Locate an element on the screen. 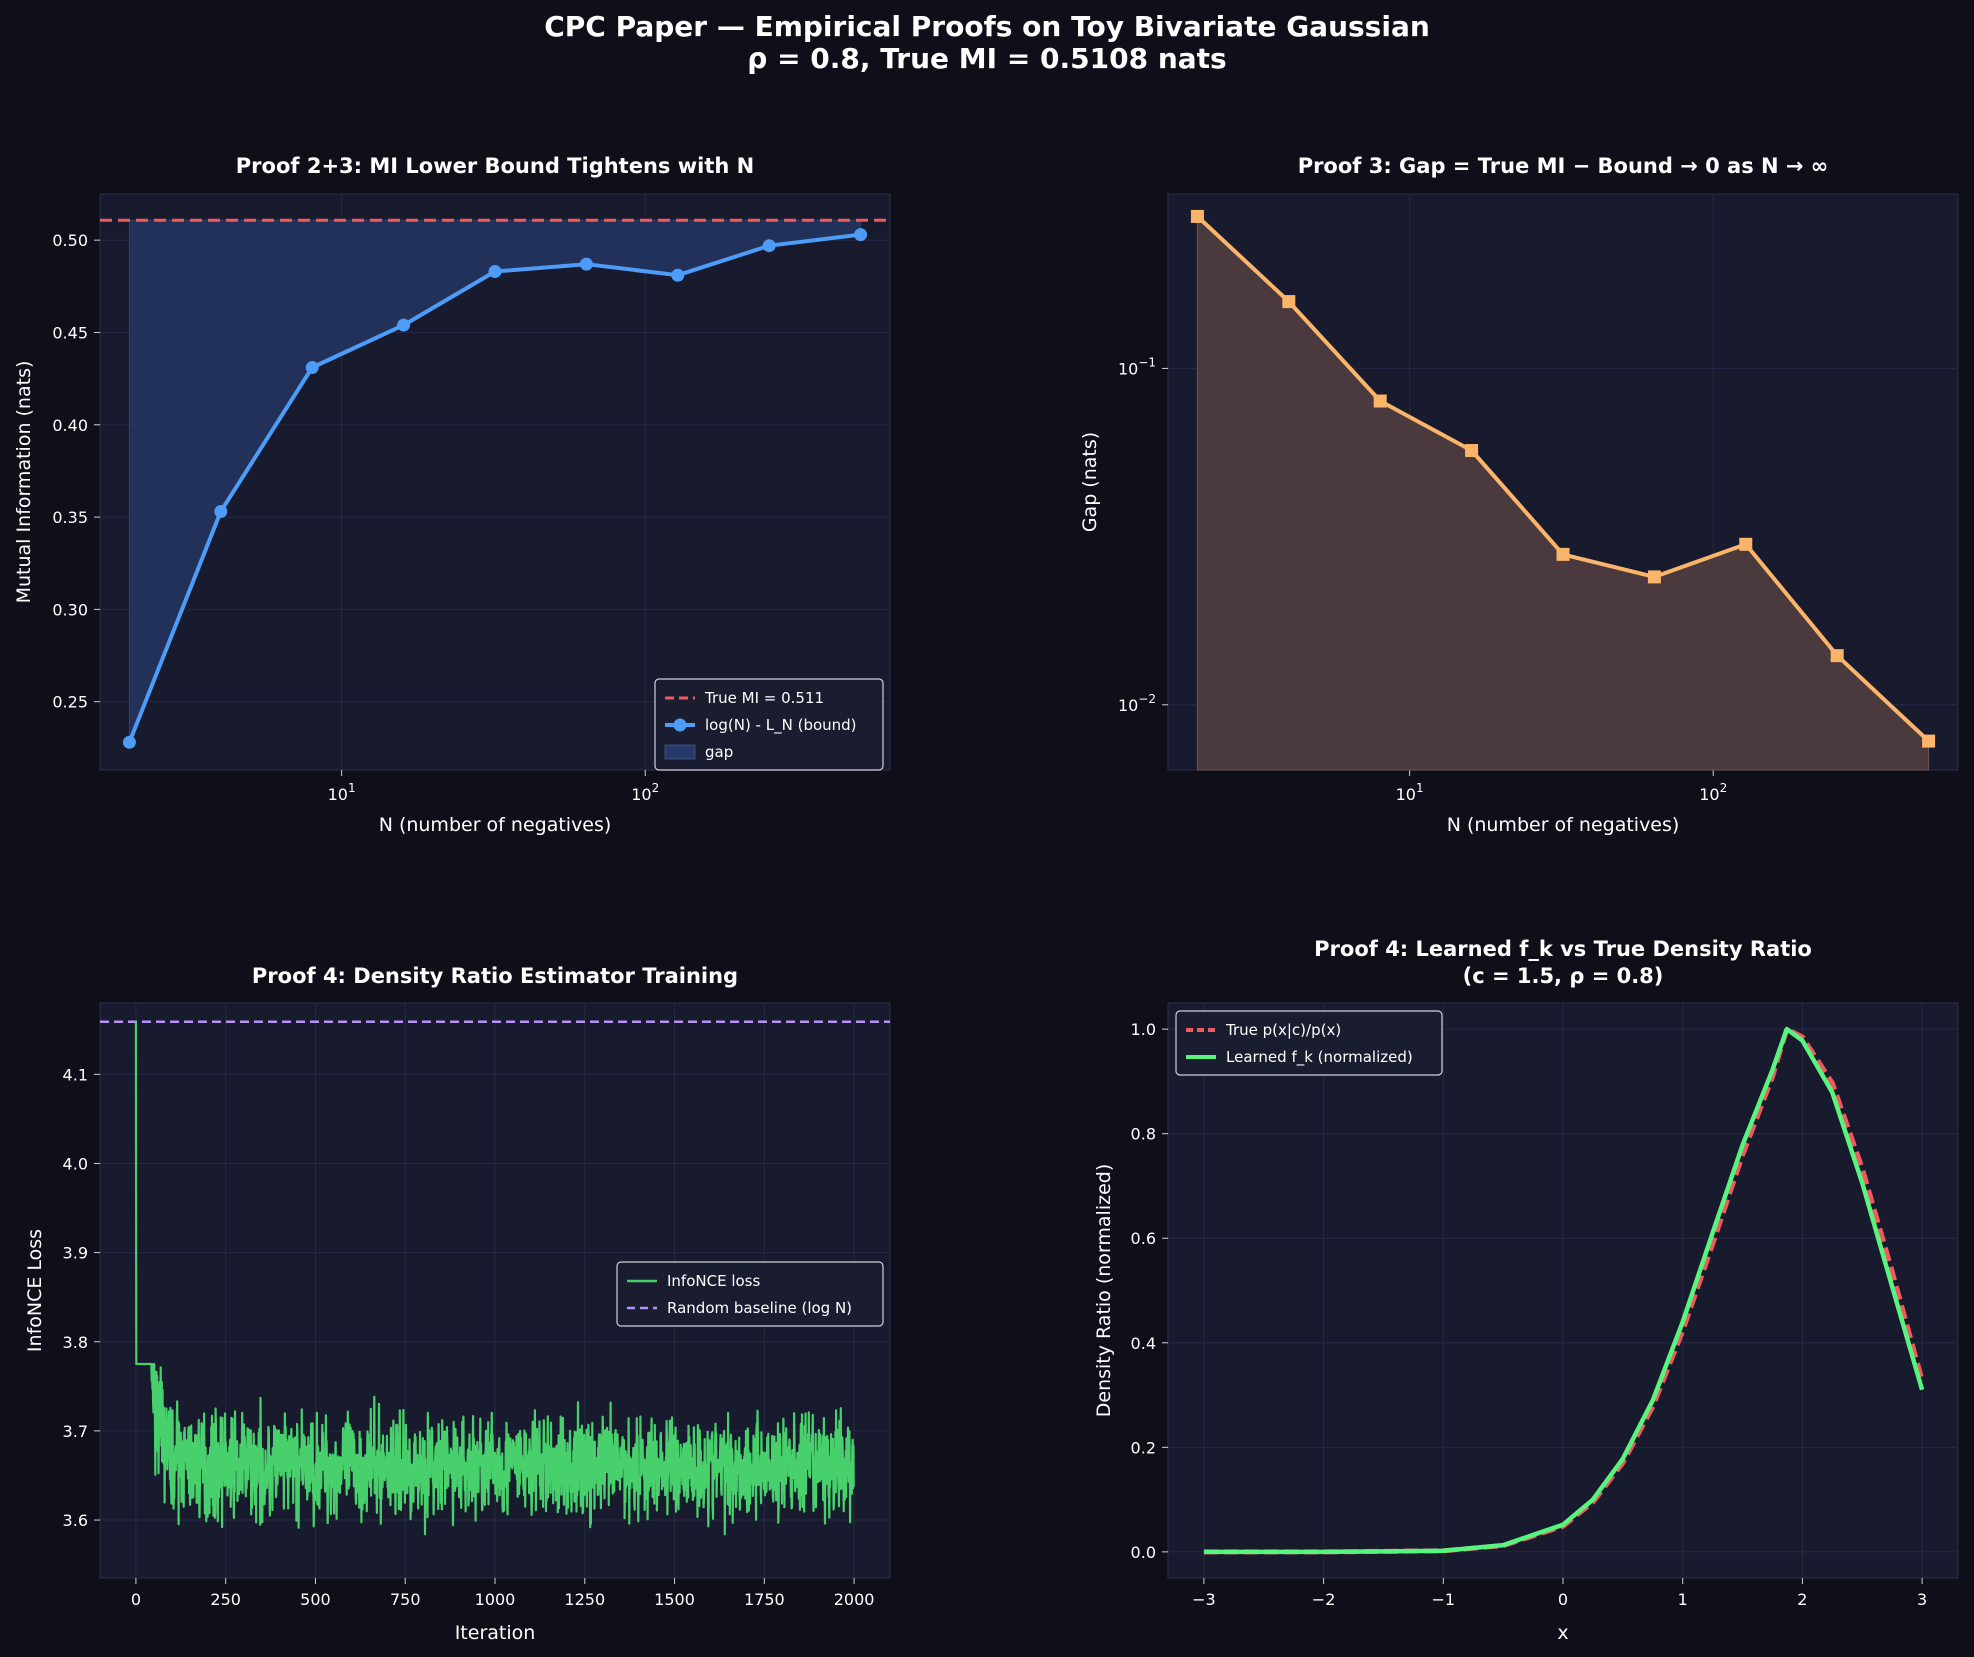 The width and height of the screenshot is (1974, 1657). y-tick-label: 0.4 is located at coordinates (1143, 1343).